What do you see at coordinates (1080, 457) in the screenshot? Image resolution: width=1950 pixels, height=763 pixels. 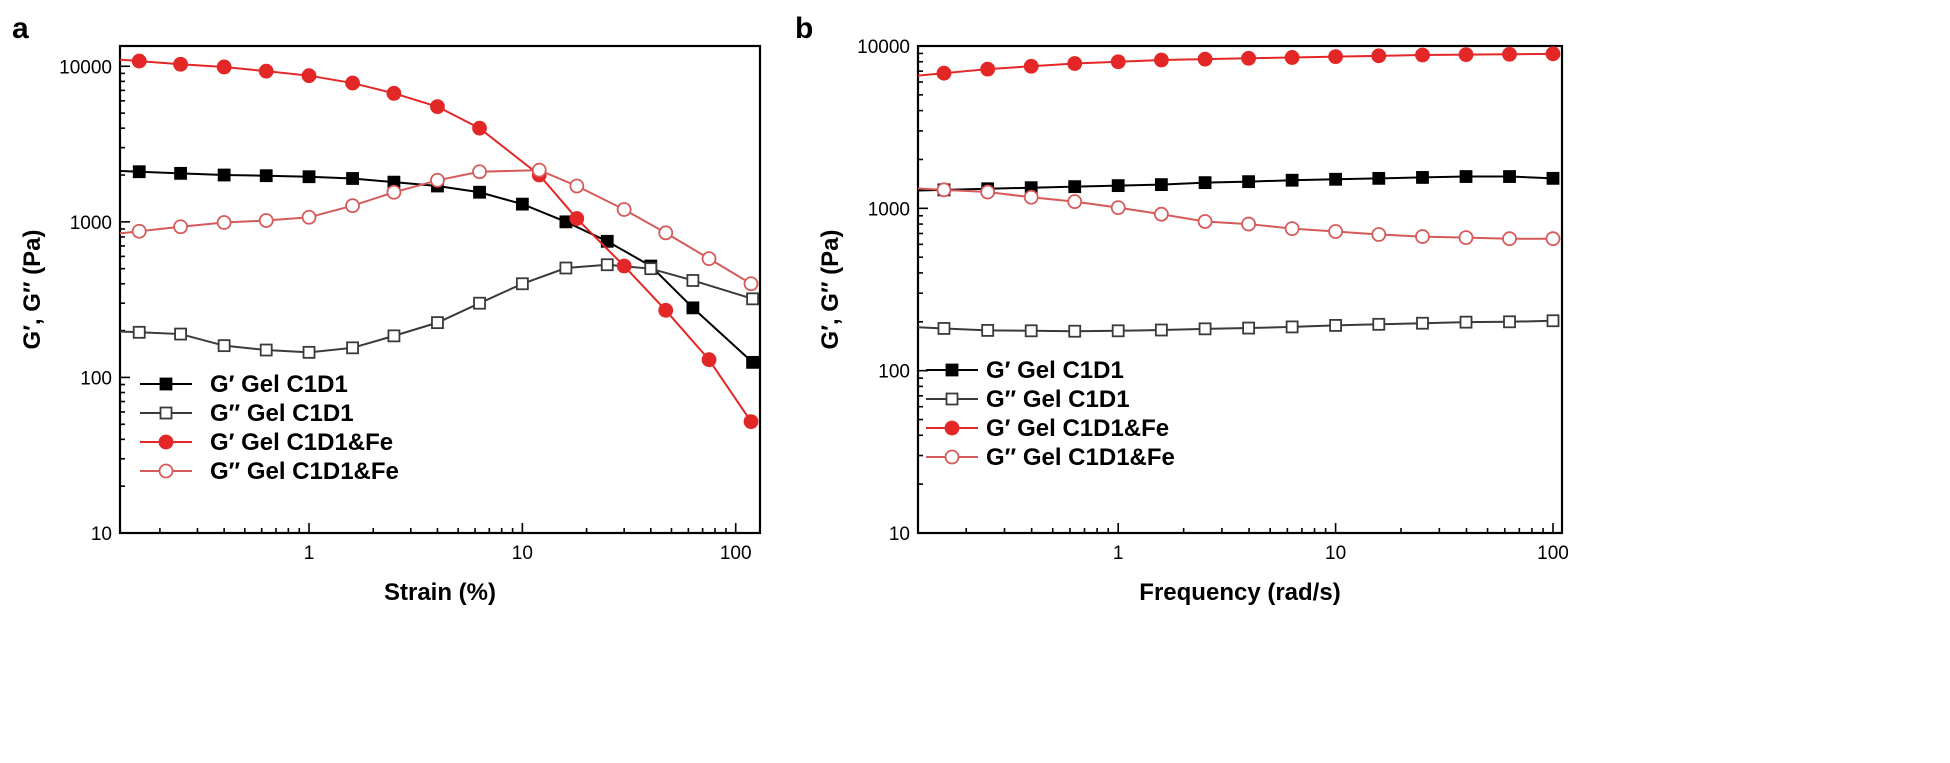 I see `legend-label: G″ Gel C1D1&Fe` at bounding box center [1080, 457].